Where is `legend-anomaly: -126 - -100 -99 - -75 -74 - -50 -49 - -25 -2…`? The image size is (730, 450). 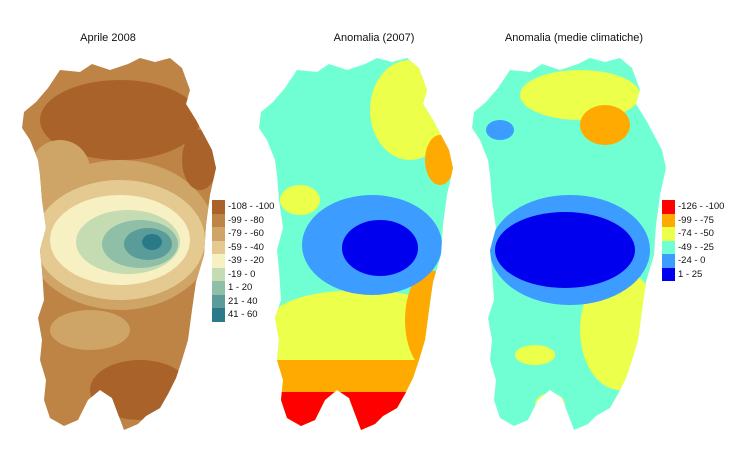 legend-anomaly: -126 - -100 -99 - -75 -74 - -50 -49 - -25 -2… is located at coordinates (693, 240).